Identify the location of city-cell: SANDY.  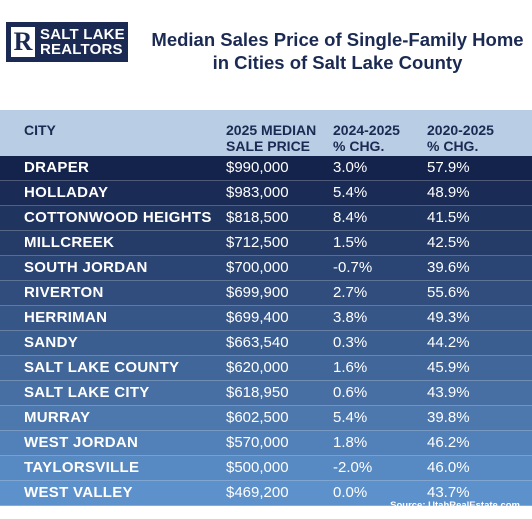
(51, 342).